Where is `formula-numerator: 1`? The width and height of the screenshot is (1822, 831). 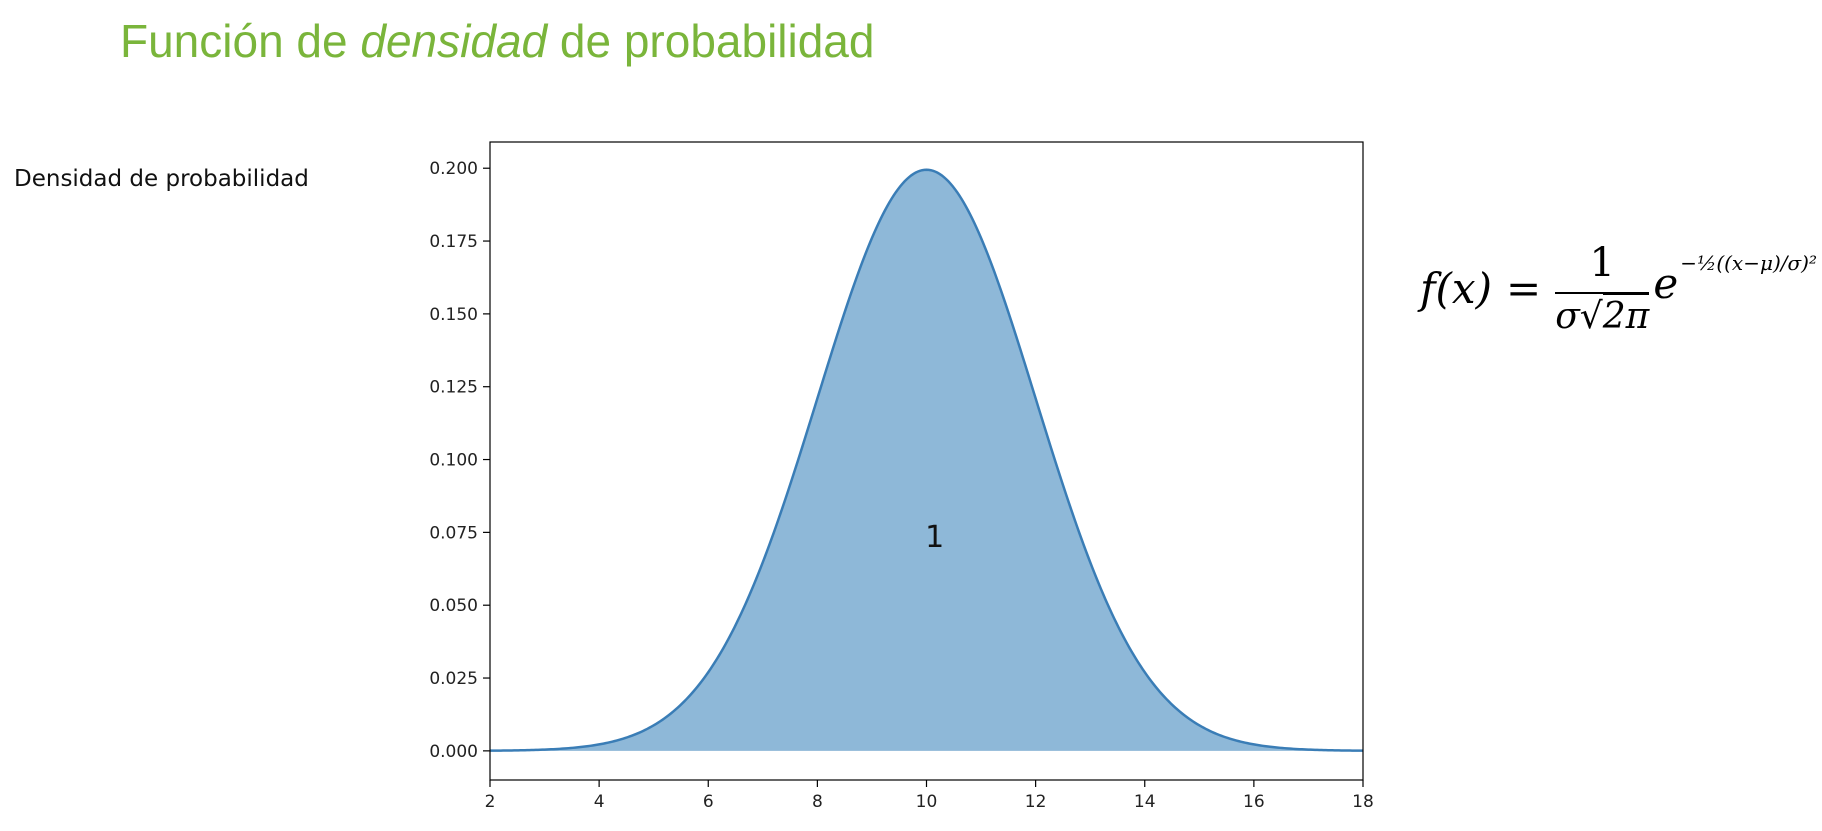 formula-numerator: 1 is located at coordinates (1602, 263).